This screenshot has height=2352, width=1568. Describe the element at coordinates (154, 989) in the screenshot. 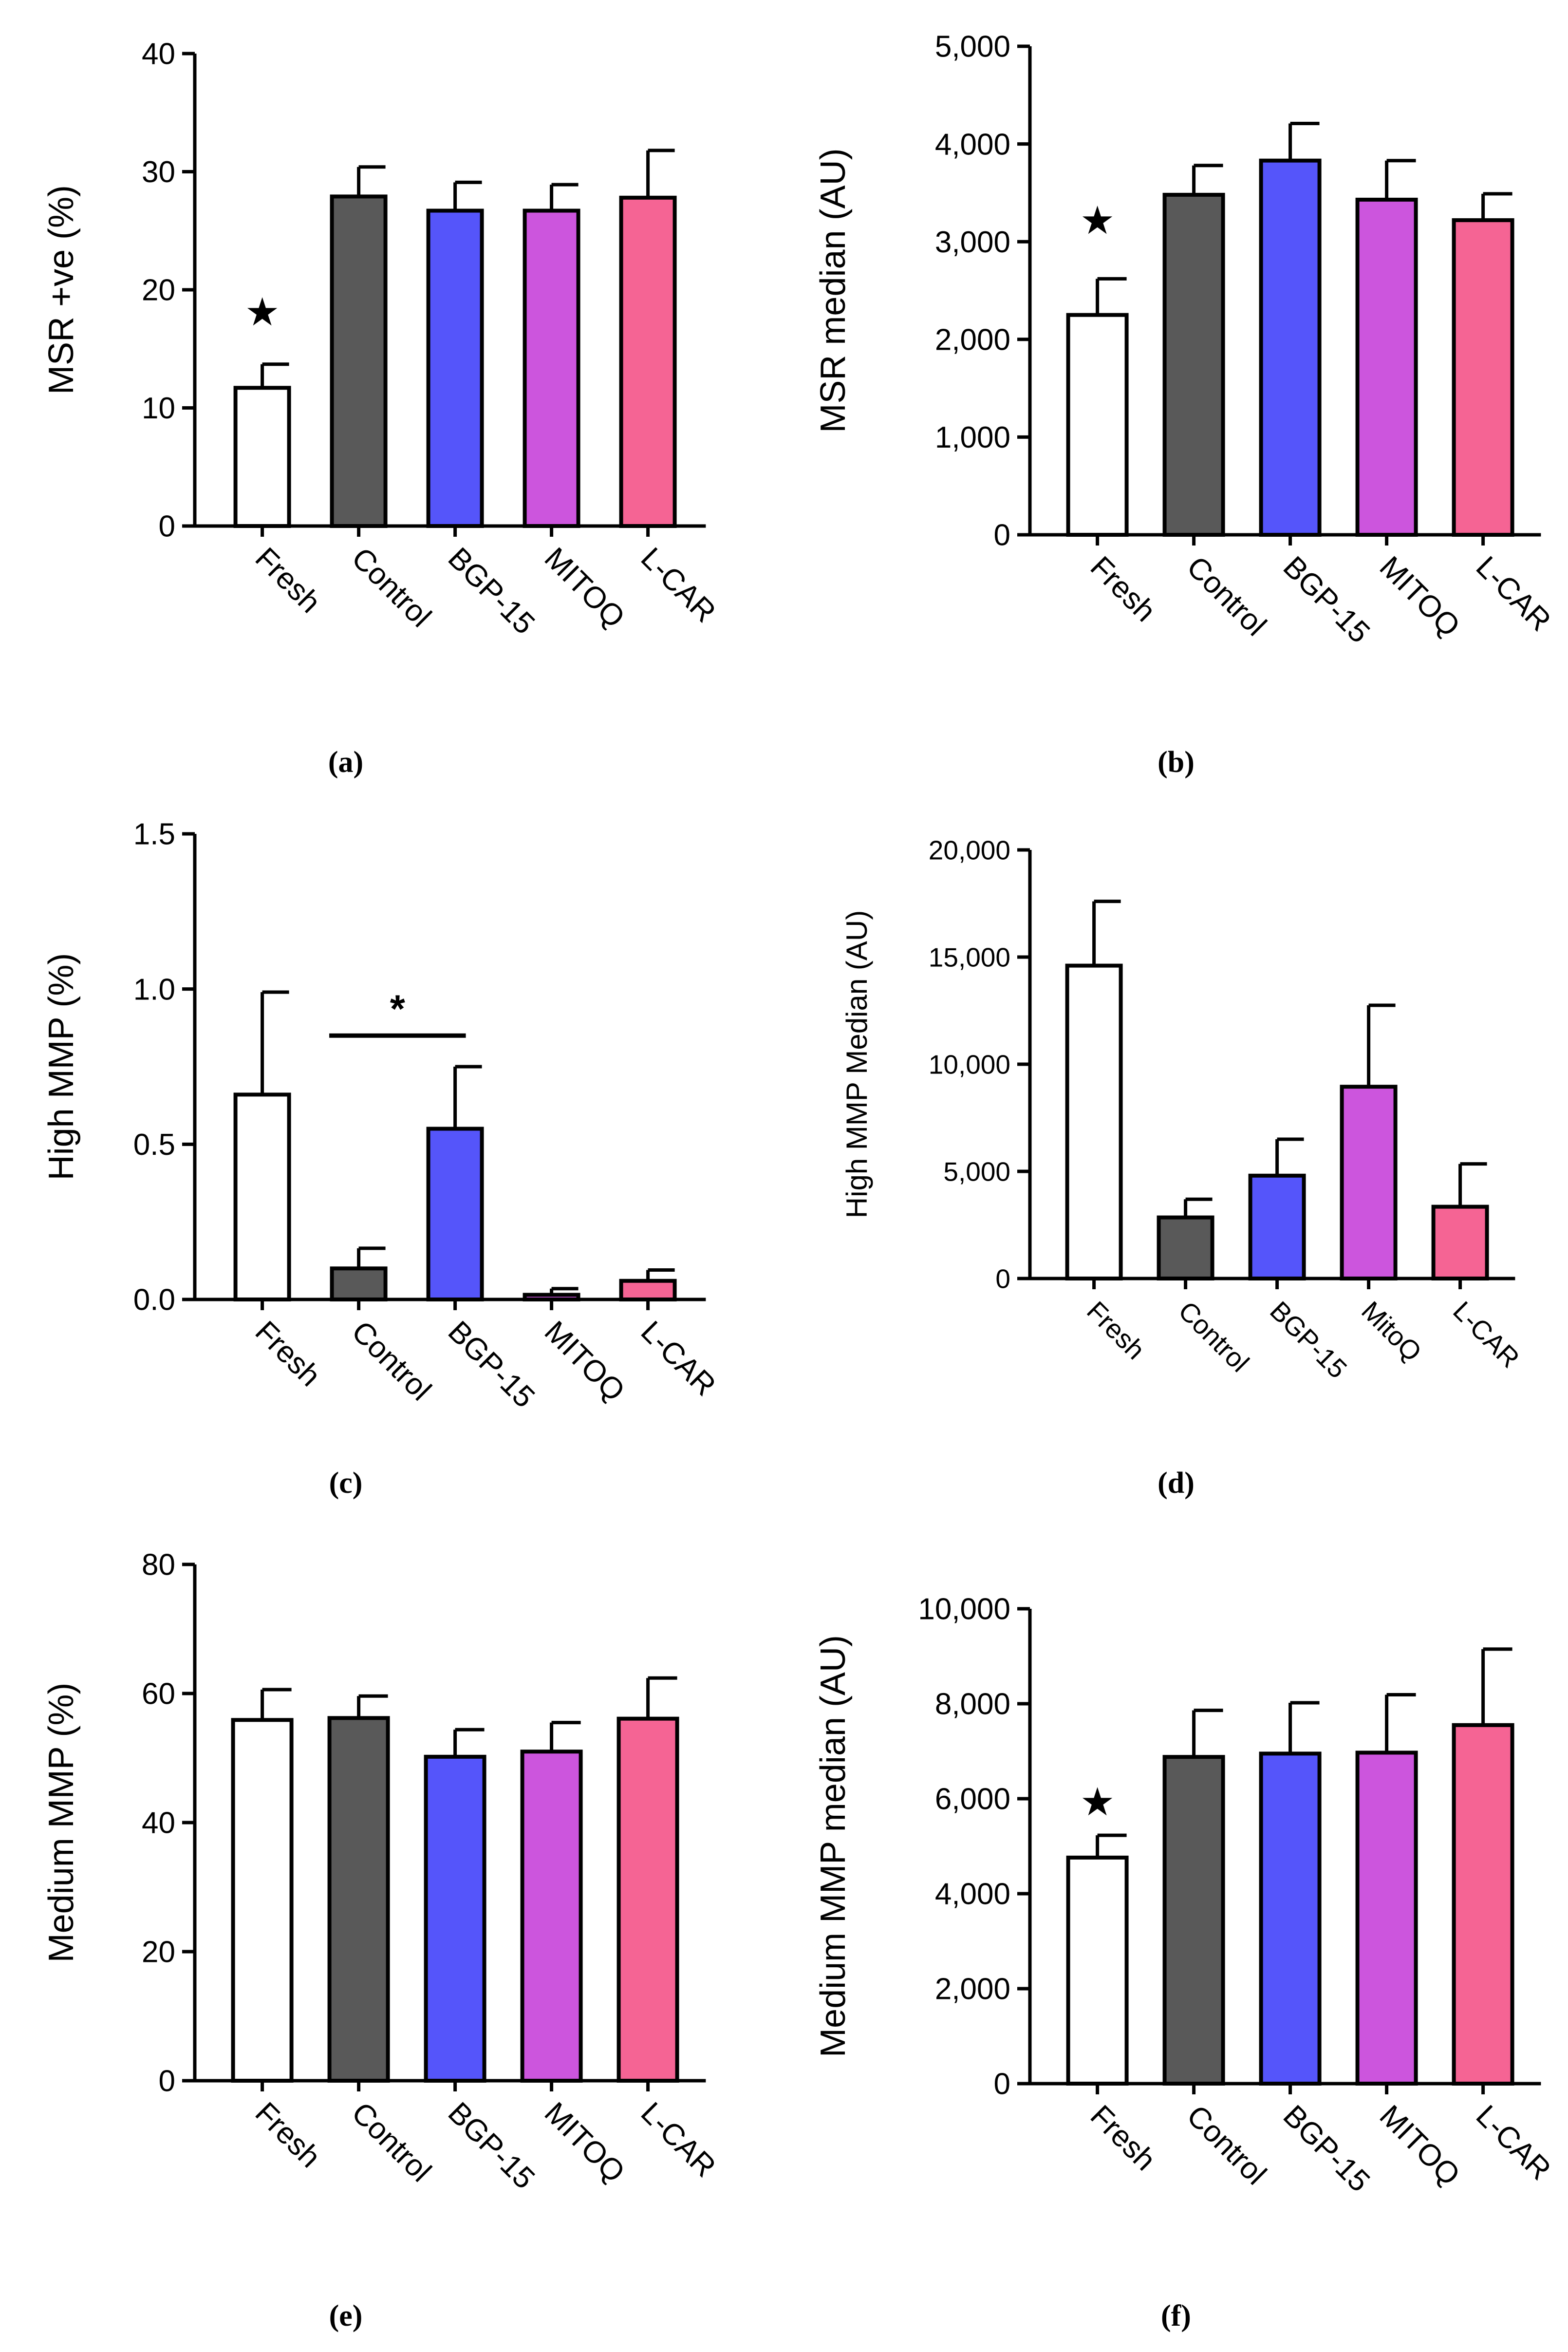

I see `y-tick-label: 1.0` at that location.